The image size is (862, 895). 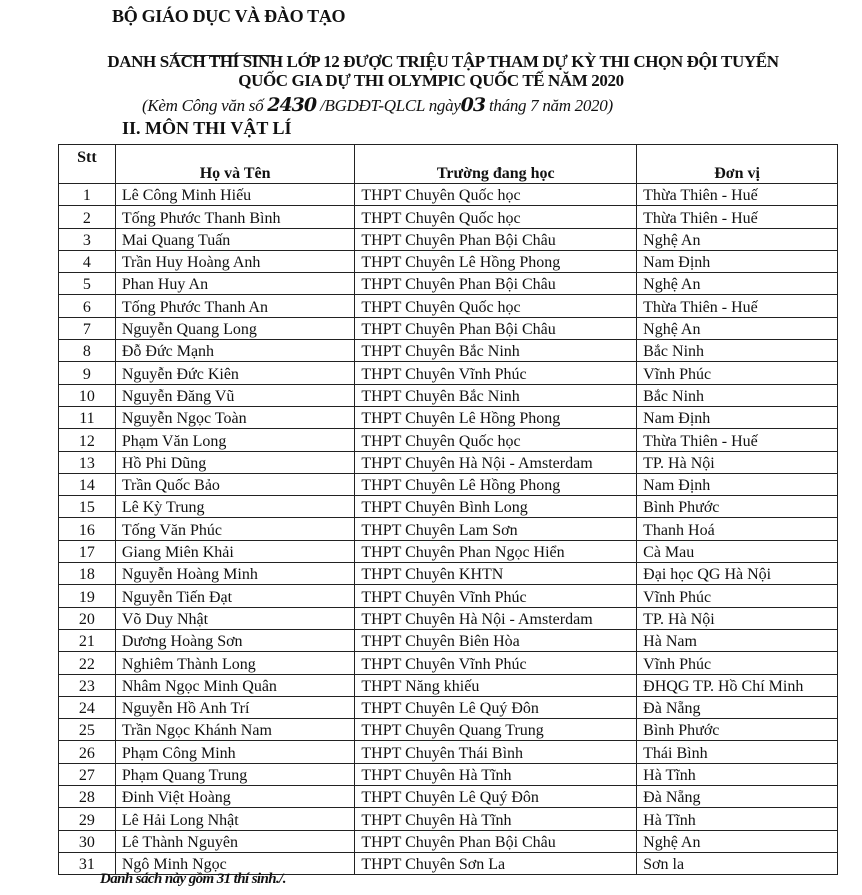 I want to click on row-number: 17, so click(x=87, y=551).